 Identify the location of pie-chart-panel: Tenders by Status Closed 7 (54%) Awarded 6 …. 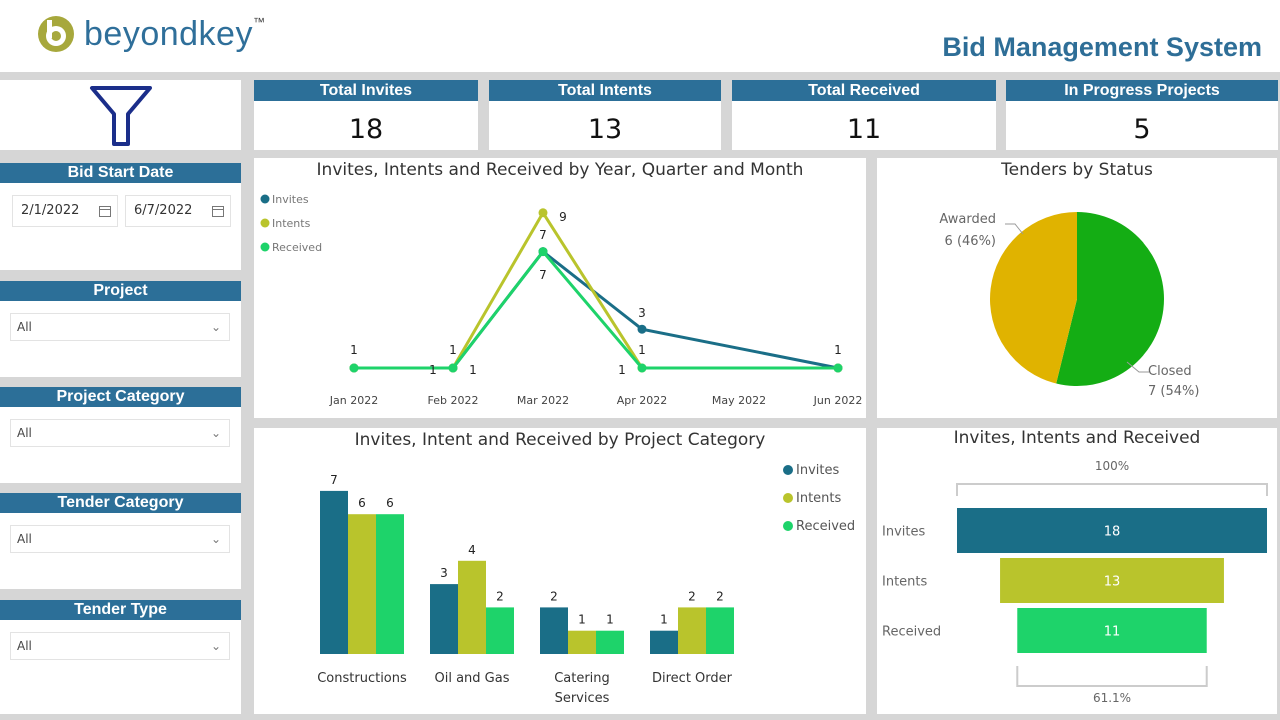
(1077, 288).